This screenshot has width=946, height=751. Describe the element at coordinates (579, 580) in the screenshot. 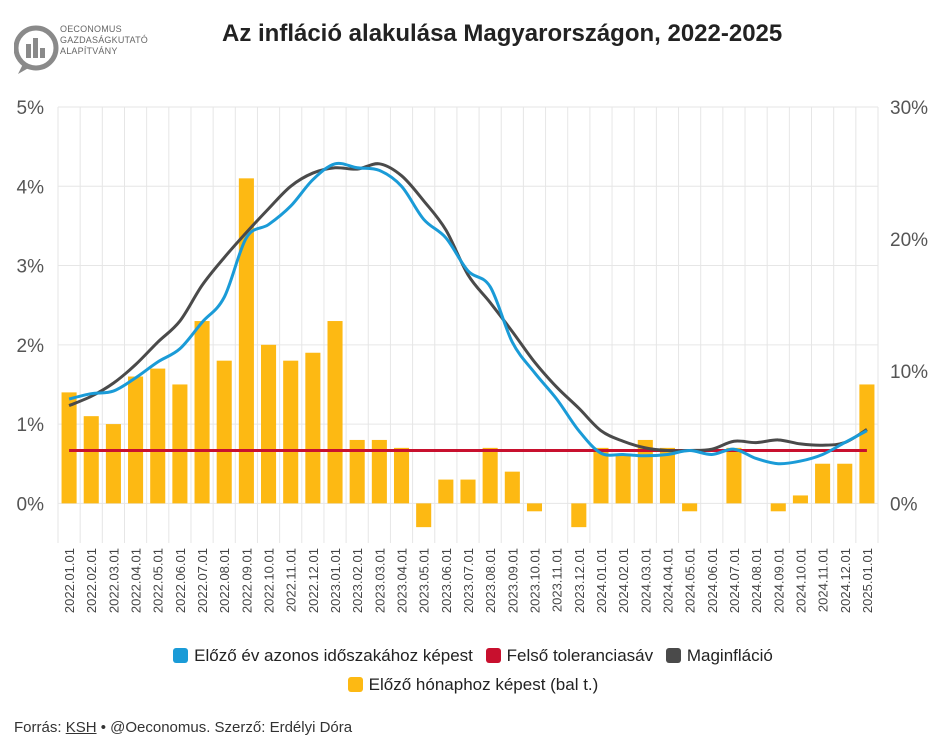

I see `x-tick-label: 2023.12.01` at that location.